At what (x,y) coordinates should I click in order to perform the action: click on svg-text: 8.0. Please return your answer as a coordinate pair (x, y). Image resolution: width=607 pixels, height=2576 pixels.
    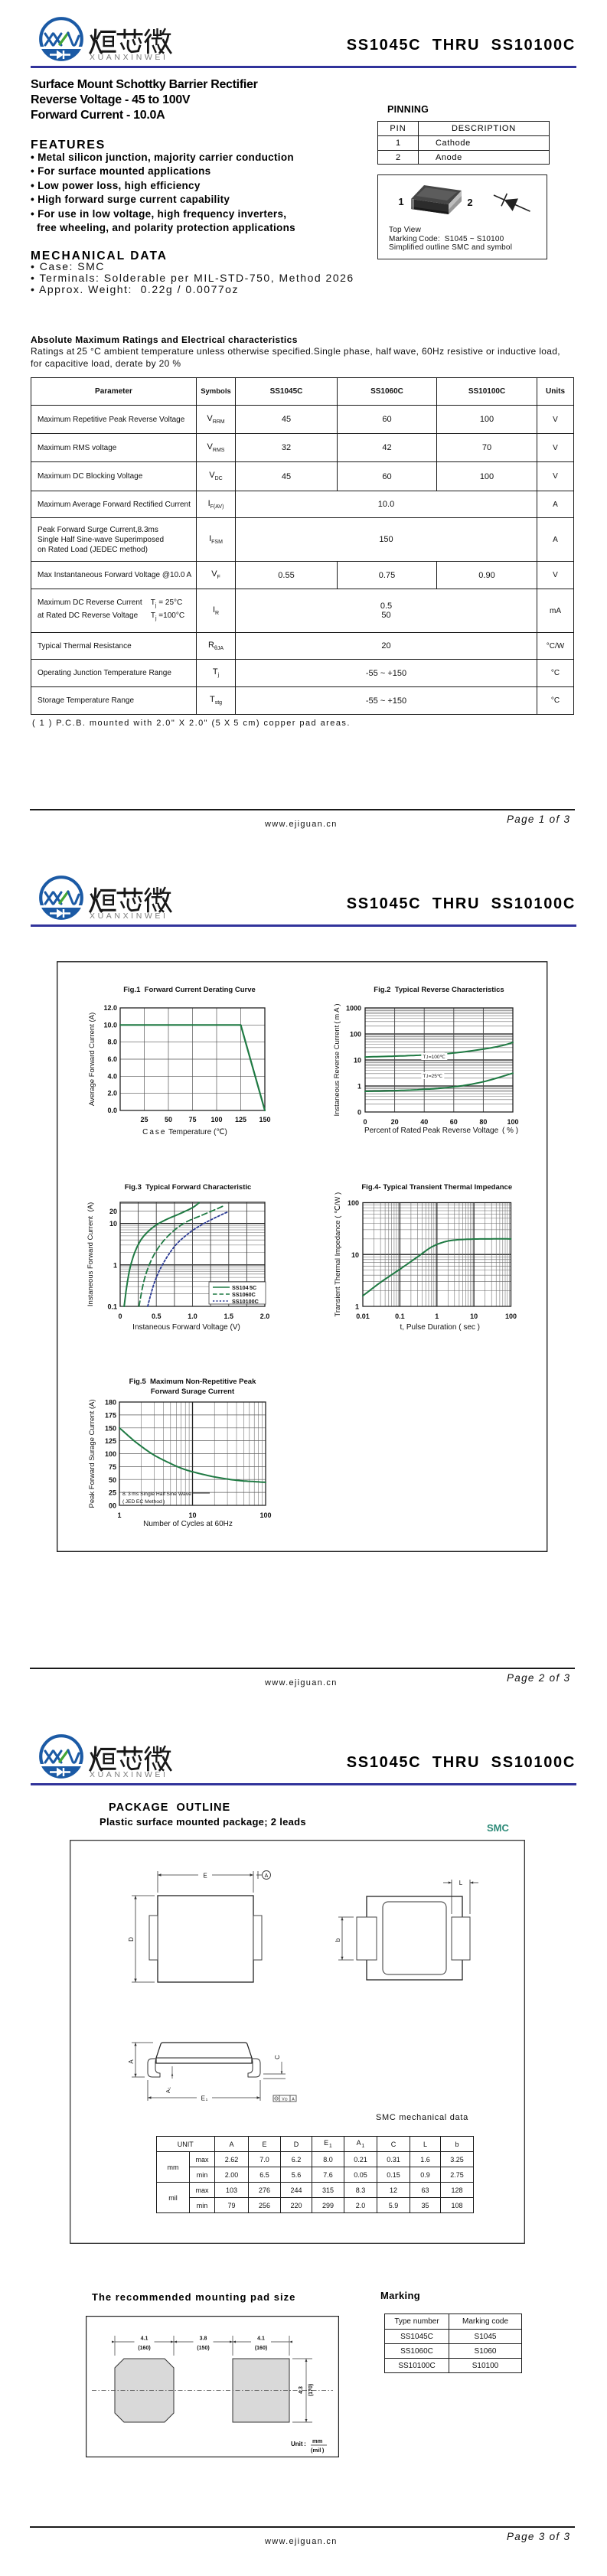
    Looking at the image, I should click on (112, 1042).